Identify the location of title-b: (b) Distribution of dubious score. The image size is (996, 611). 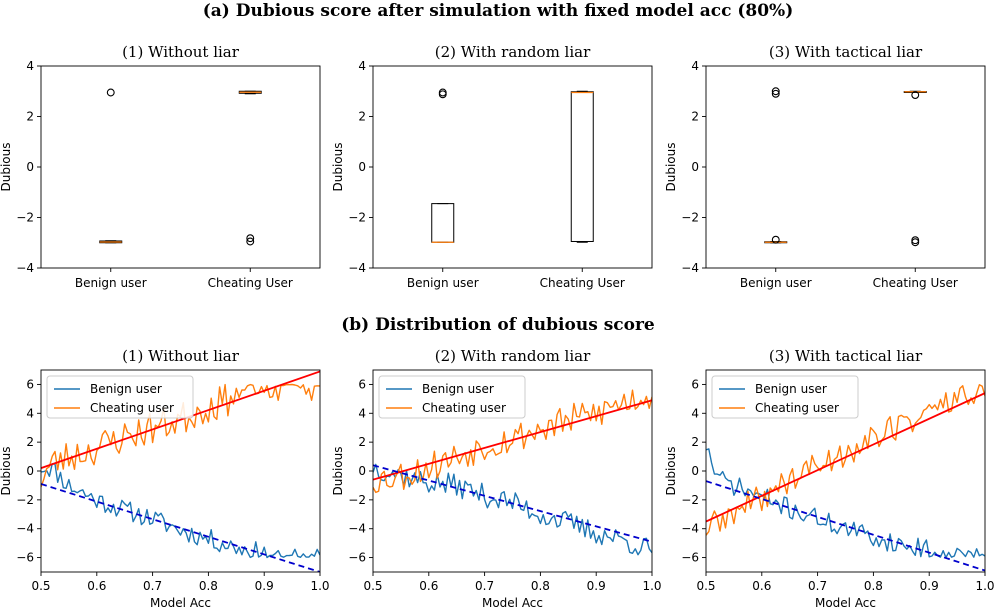
(498, 325).